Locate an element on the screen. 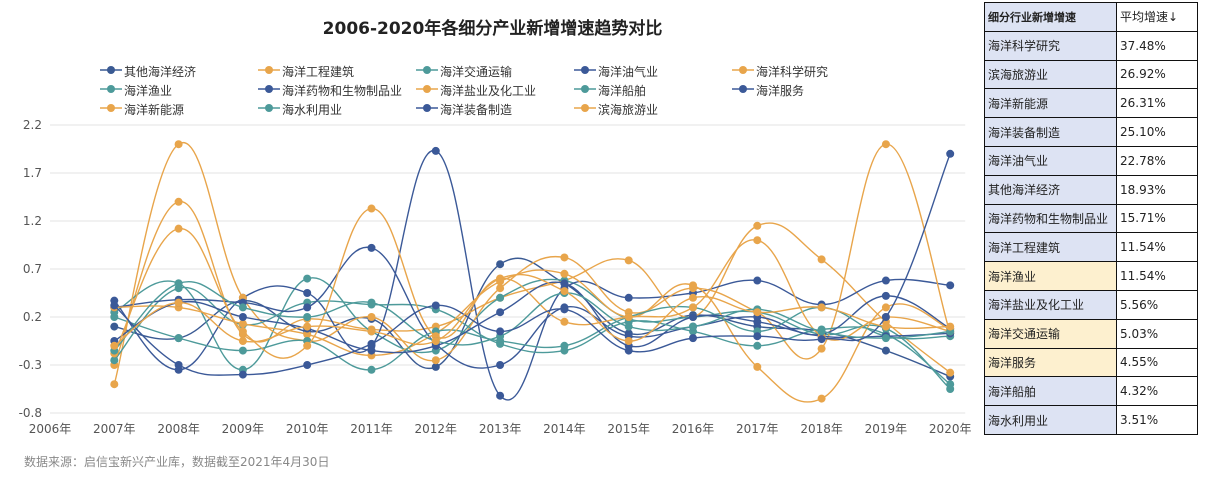 The height and width of the screenshot is (477, 1212). header-industry: 细分行业新增增速 is located at coordinates (1050, 17).